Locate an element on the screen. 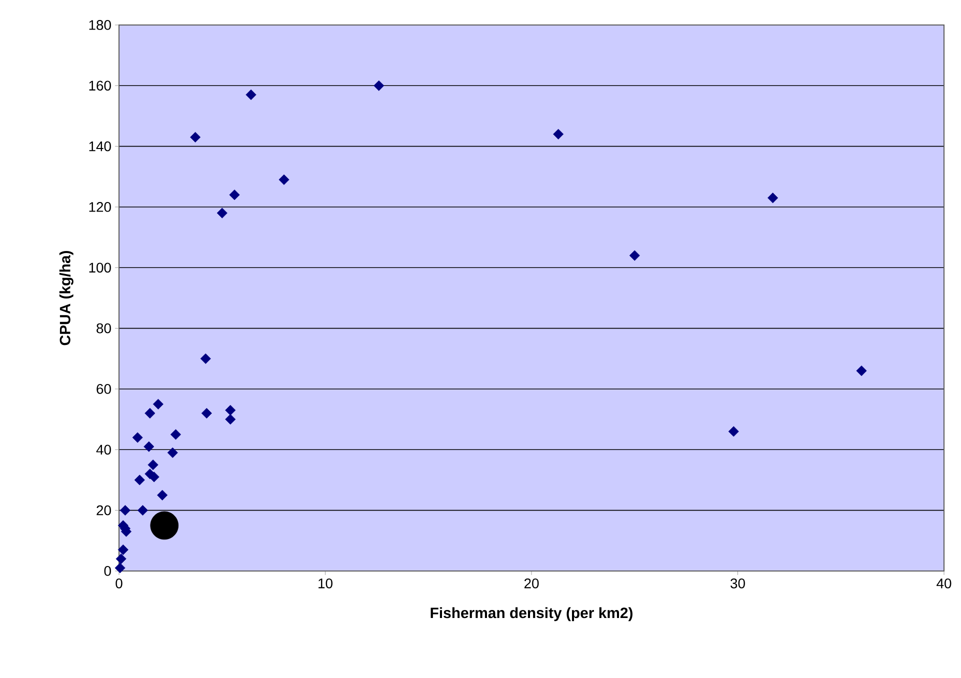 The width and height of the screenshot is (961, 678). y-tick-label: 120 is located at coordinates (100, 207).